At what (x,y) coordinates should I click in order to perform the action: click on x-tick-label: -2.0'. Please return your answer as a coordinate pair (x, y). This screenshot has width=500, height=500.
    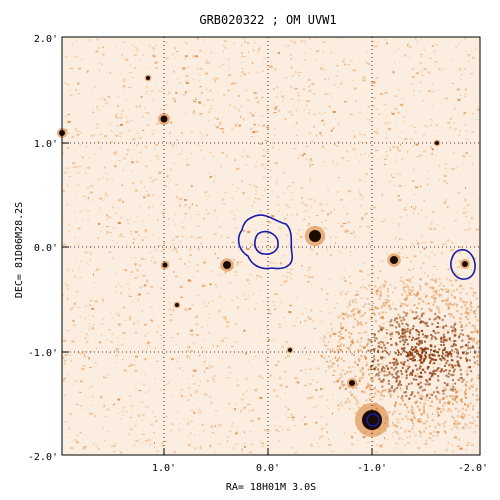
    Looking at the image, I should click on (473, 468).